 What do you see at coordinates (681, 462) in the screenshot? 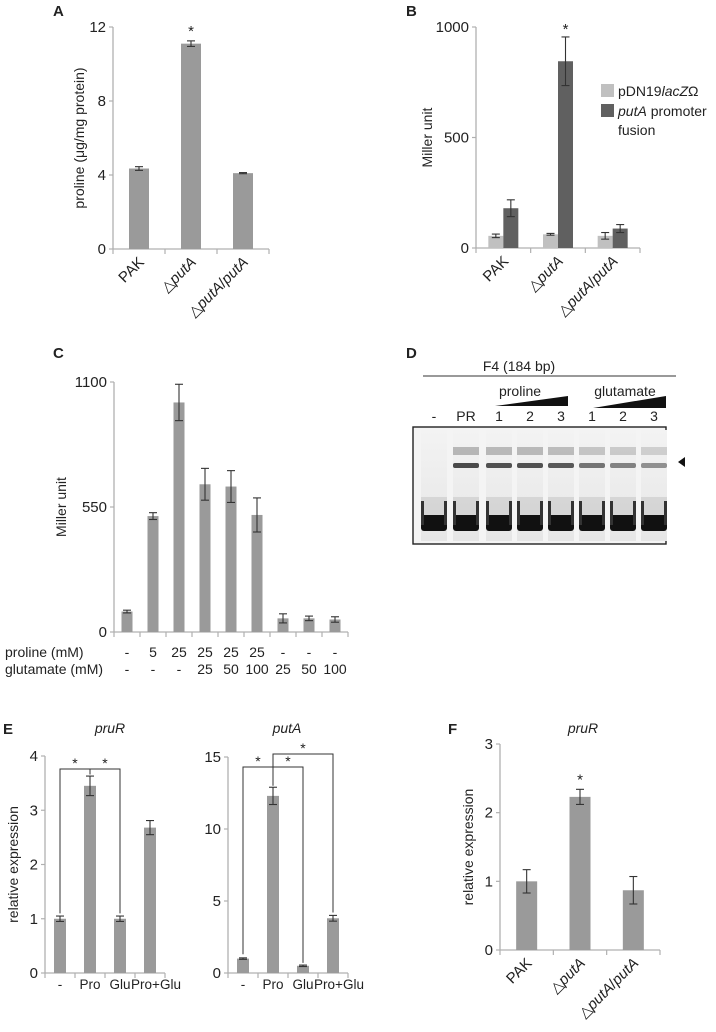
I see `shifted-complex-arrowhead-icon` at bounding box center [681, 462].